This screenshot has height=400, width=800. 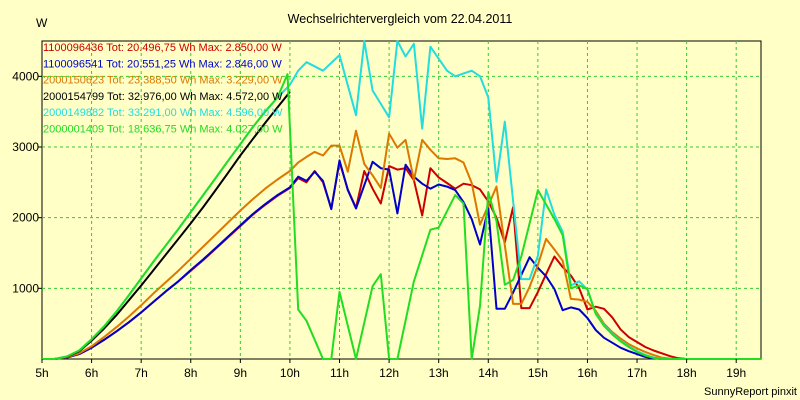 What do you see at coordinates (140, 373) in the screenshot?
I see `x-tick-label: 7h` at bounding box center [140, 373].